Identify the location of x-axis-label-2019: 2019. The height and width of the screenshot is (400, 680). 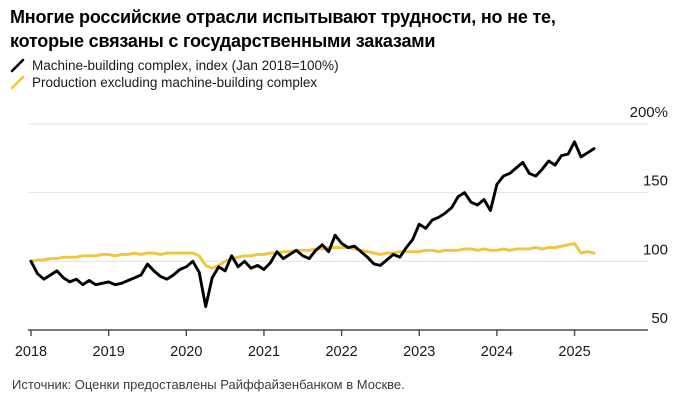
(109, 352).